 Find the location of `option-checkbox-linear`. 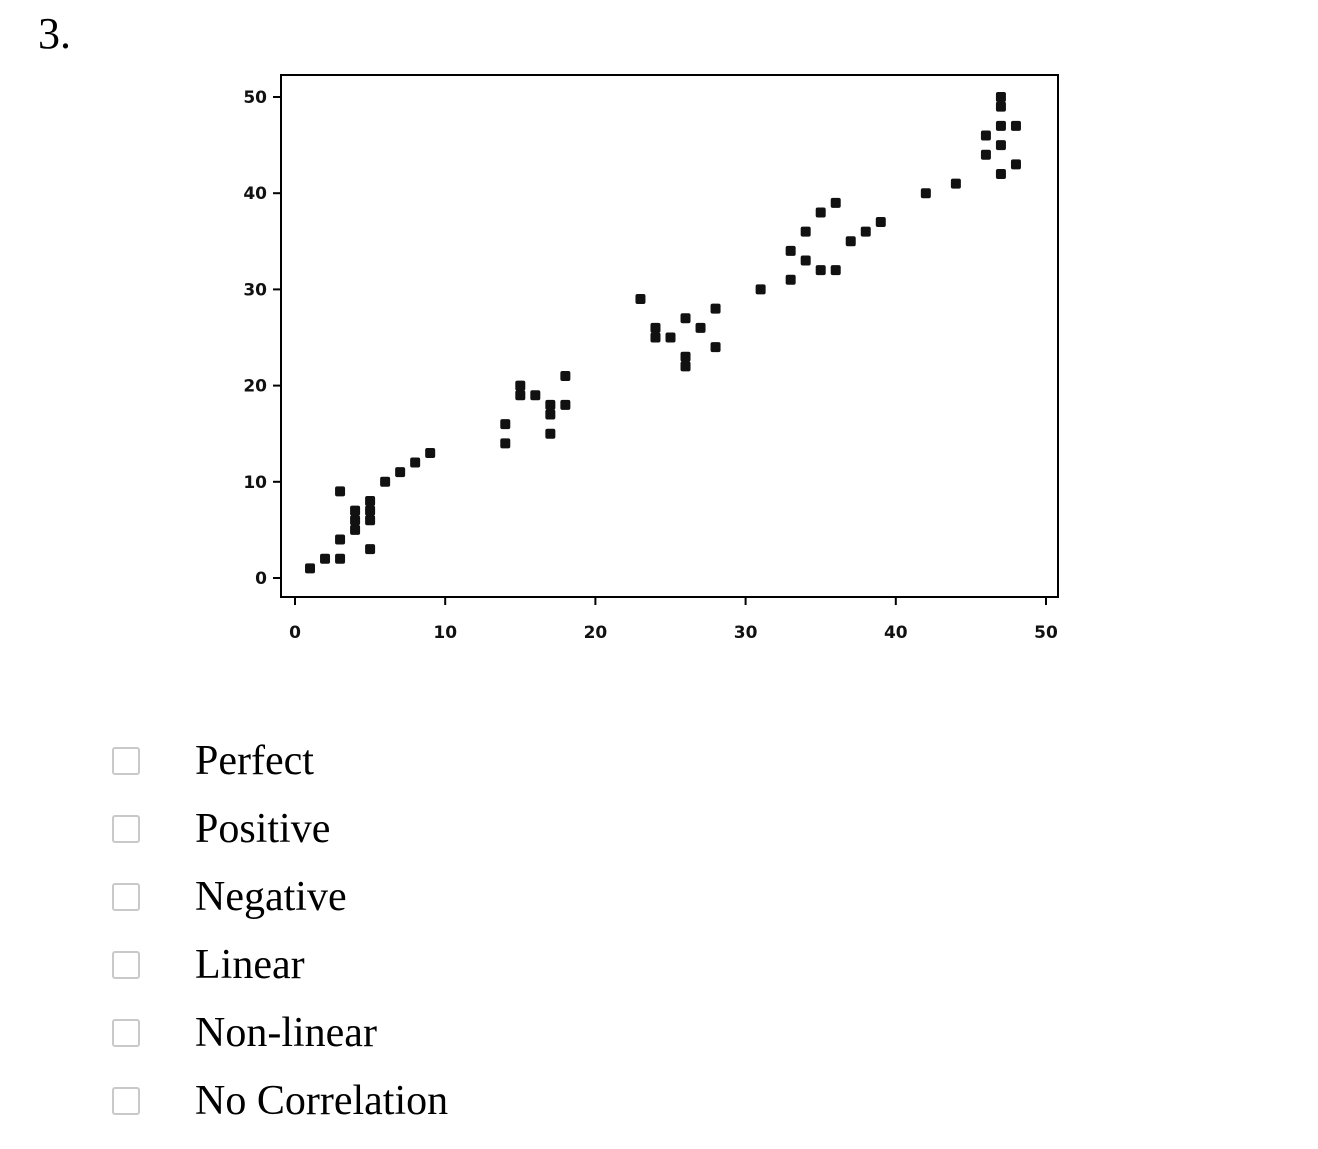

option-checkbox-linear is located at coordinates (126, 965).